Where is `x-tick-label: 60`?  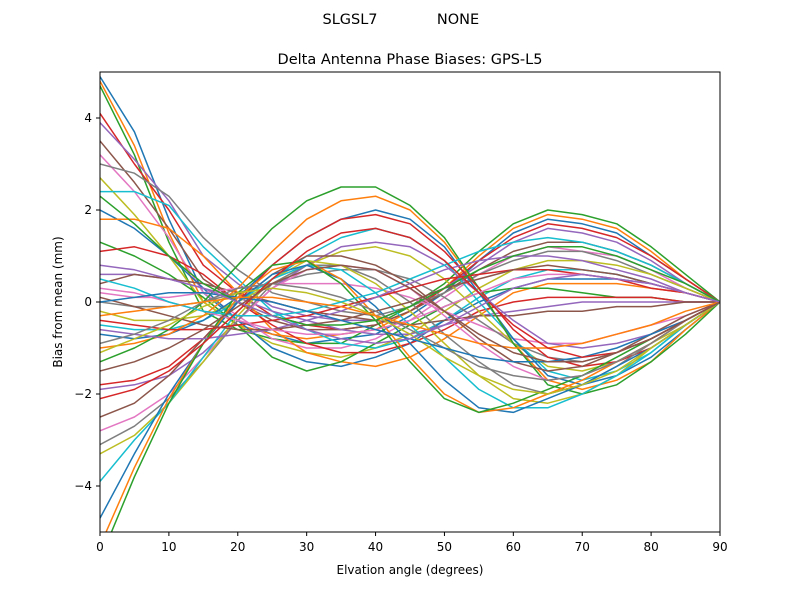 x-tick-label: 60 is located at coordinates (513, 547).